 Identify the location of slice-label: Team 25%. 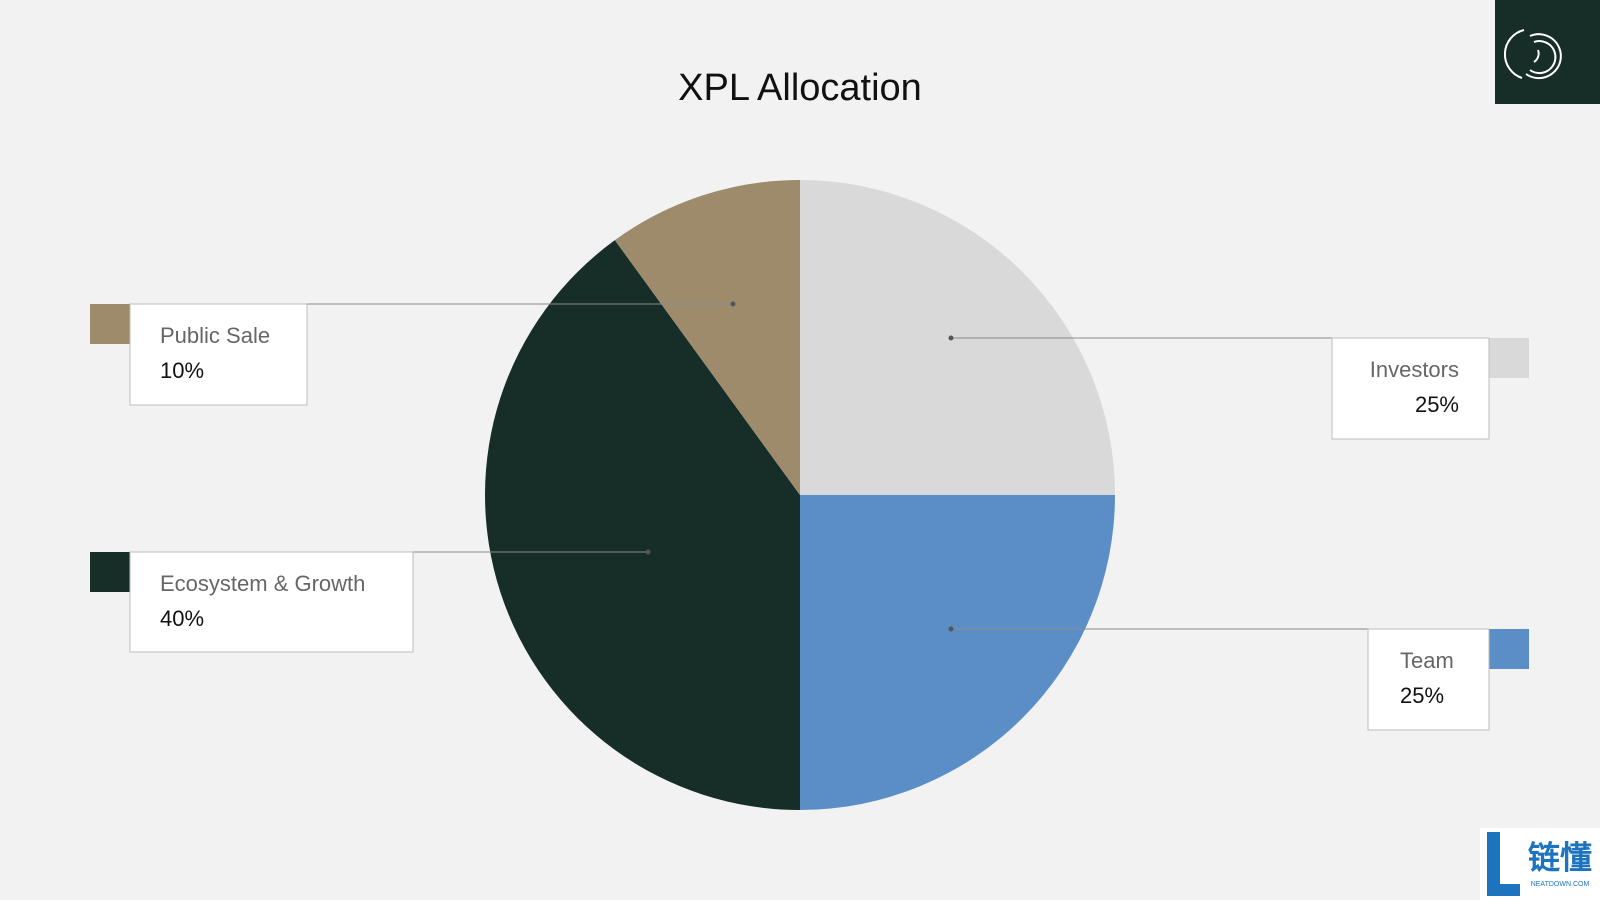
(1238, 678).